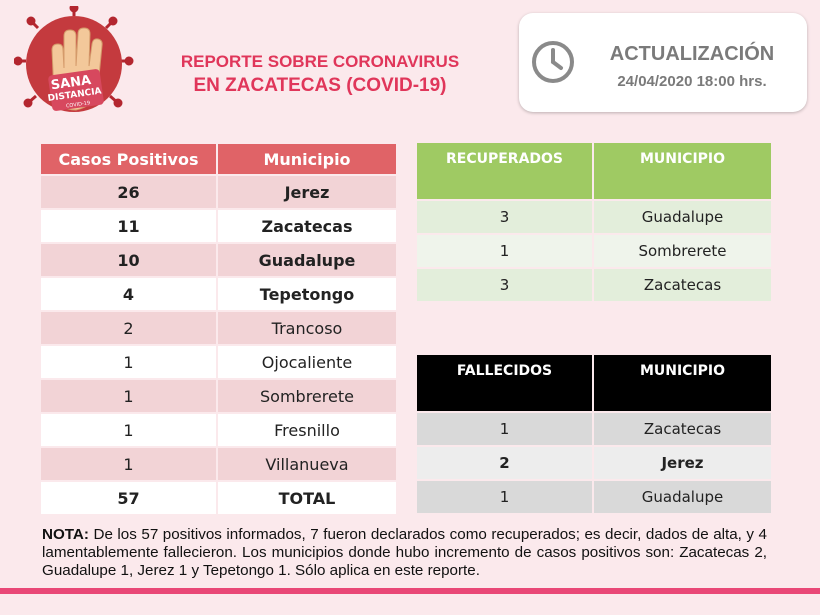 The height and width of the screenshot is (615, 820). What do you see at coordinates (307, 465) in the screenshot?
I see `cell-municipio: Villanueva` at bounding box center [307, 465].